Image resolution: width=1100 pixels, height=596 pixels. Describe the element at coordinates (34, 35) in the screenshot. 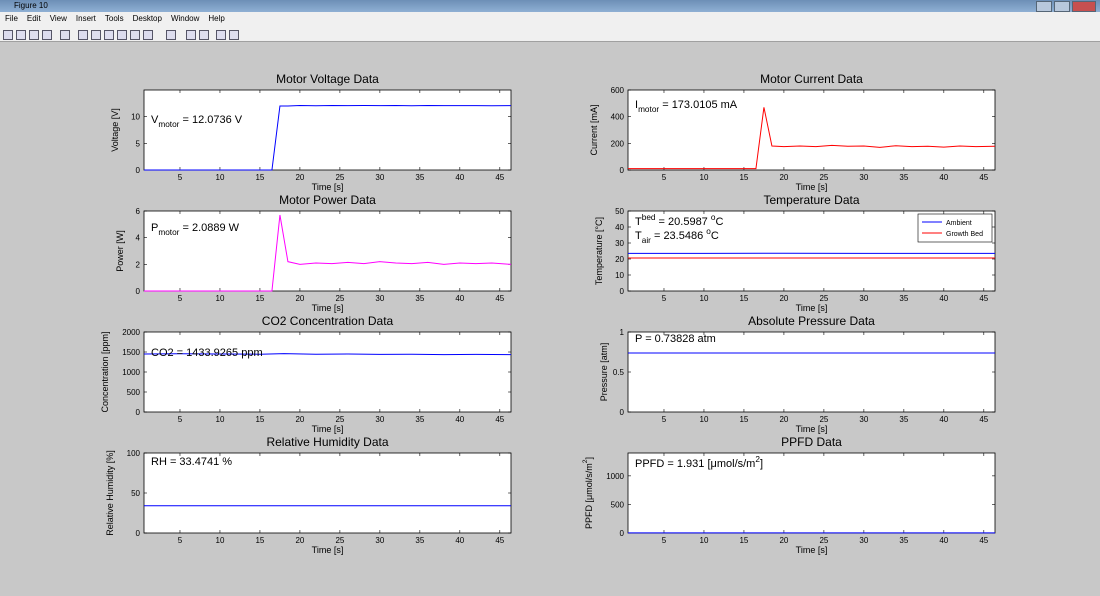

I see `tool-save` at that location.